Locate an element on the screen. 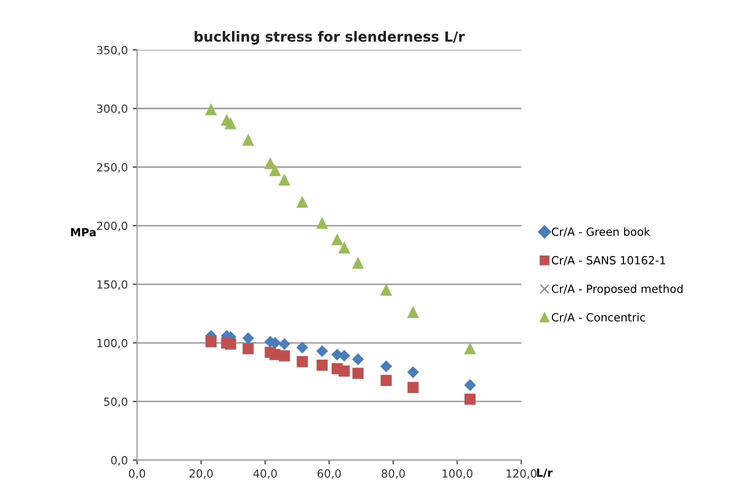 The width and height of the screenshot is (749, 499). chart-title: buckling stress for slenderness L/r is located at coordinates (329, 38).